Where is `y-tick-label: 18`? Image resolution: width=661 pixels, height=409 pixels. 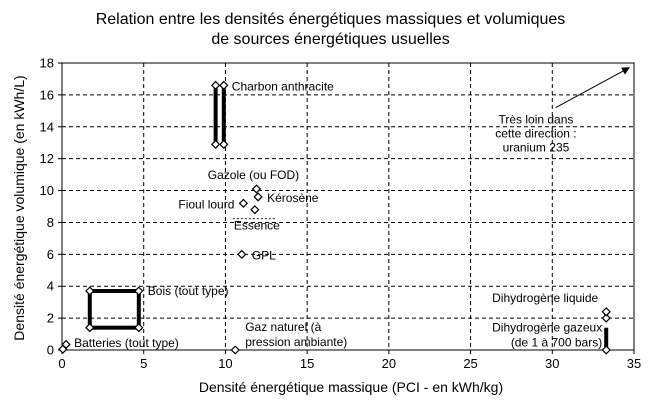
y-tick-label: 18 is located at coordinates (47, 63).